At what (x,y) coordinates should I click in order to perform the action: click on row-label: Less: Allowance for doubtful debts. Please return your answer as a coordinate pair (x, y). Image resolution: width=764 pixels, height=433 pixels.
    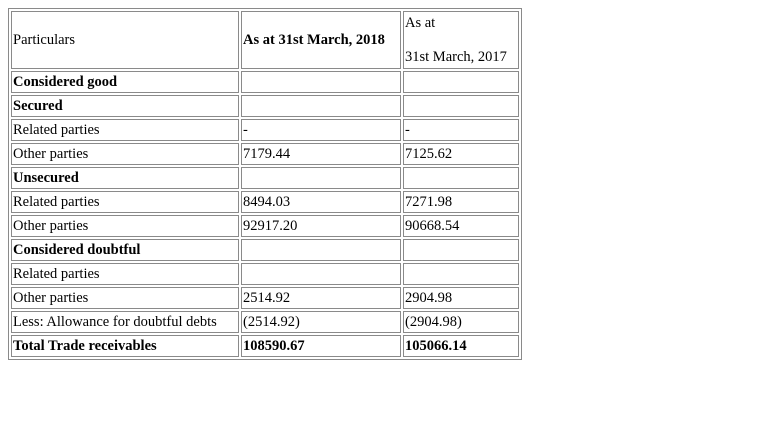
    Looking at the image, I should click on (125, 322).